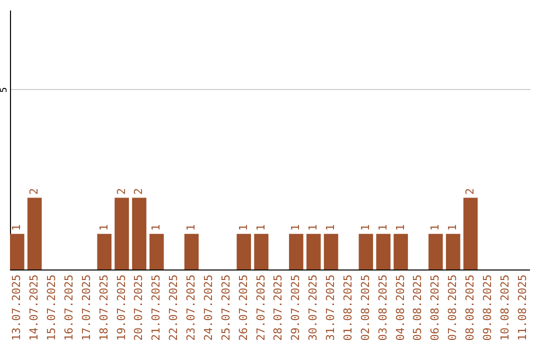 The height and width of the screenshot is (340, 540). Describe the element at coordinates (347, 307) in the screenshot. I see `x-tick-label: 01.08.2025` at that location.